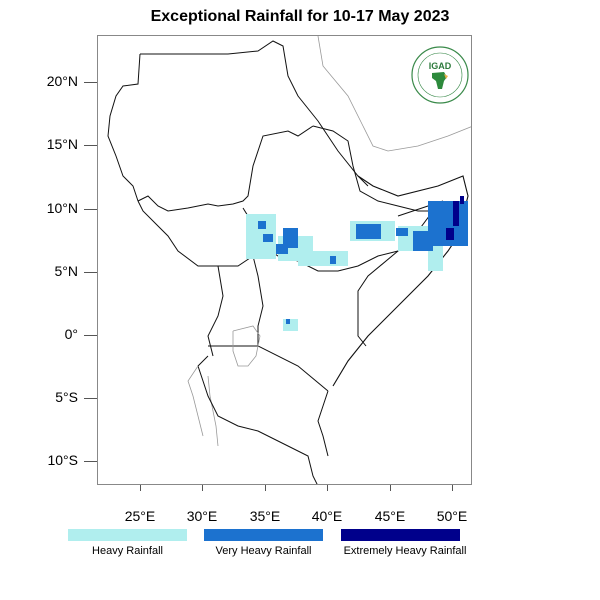 This screenshot has width=600, height=600. I want to click on igad-logo: IGAD, so click(440, 75).